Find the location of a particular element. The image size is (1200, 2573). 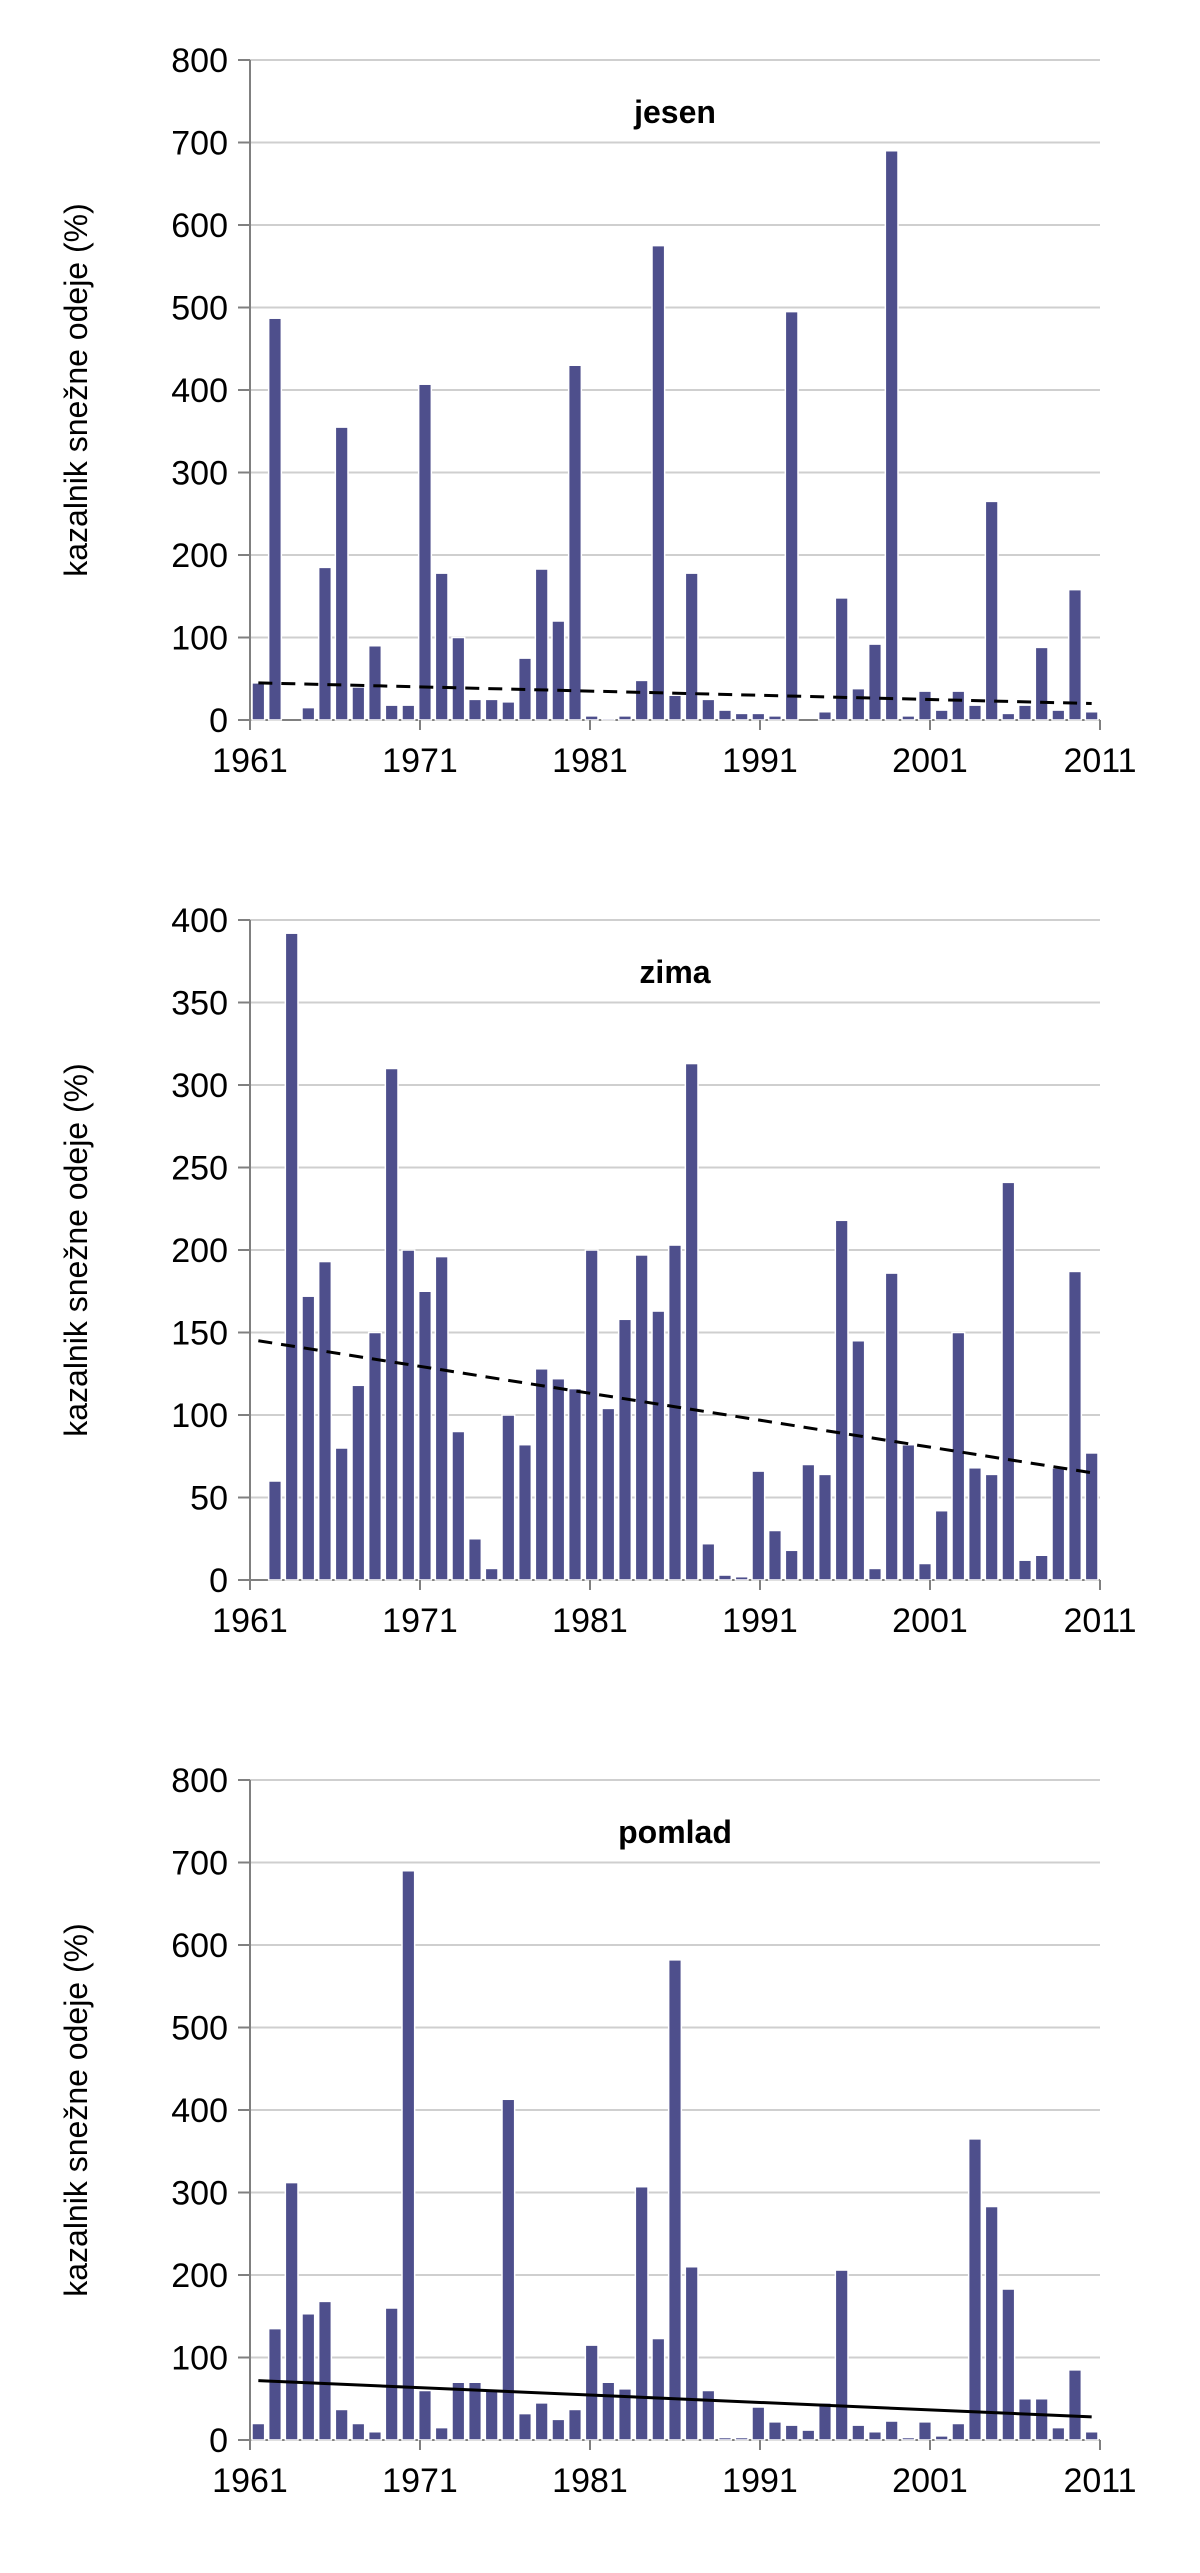

bar-1962 is located at coordinates (275, 1530).